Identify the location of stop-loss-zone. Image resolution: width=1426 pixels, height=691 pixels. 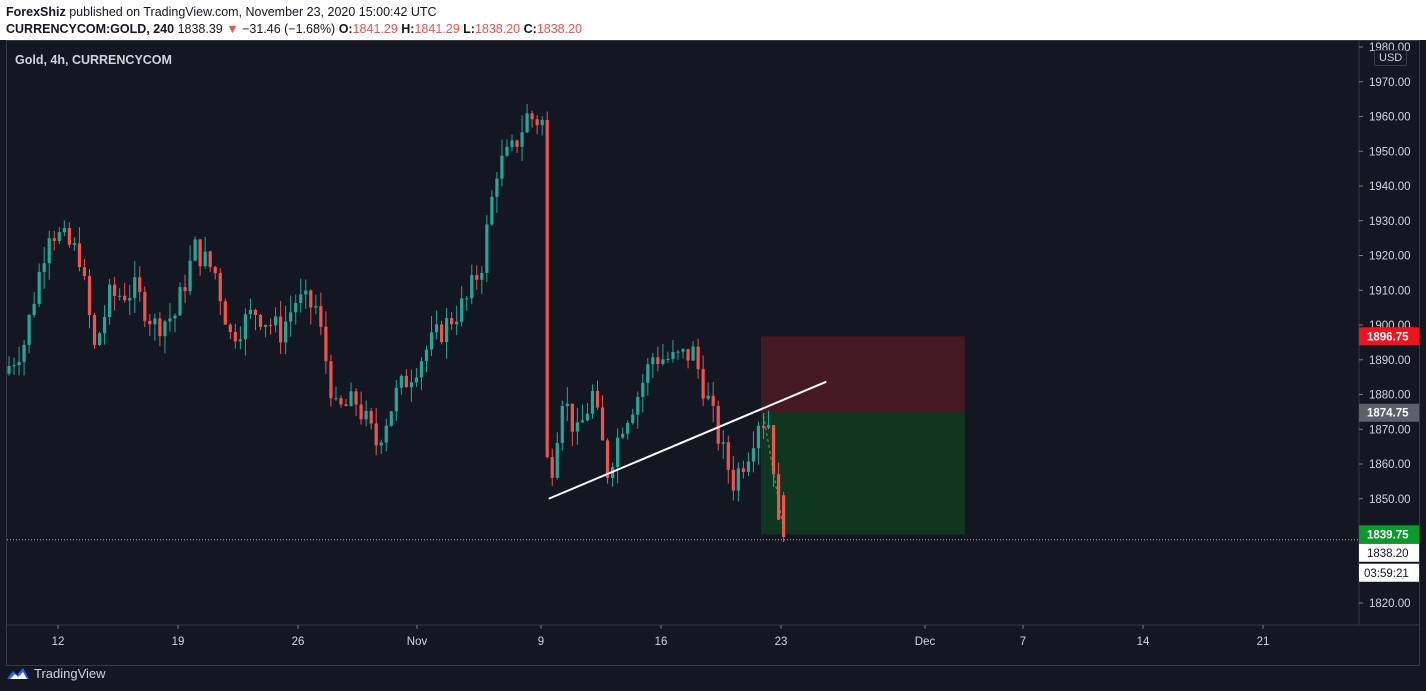
(862, 374).